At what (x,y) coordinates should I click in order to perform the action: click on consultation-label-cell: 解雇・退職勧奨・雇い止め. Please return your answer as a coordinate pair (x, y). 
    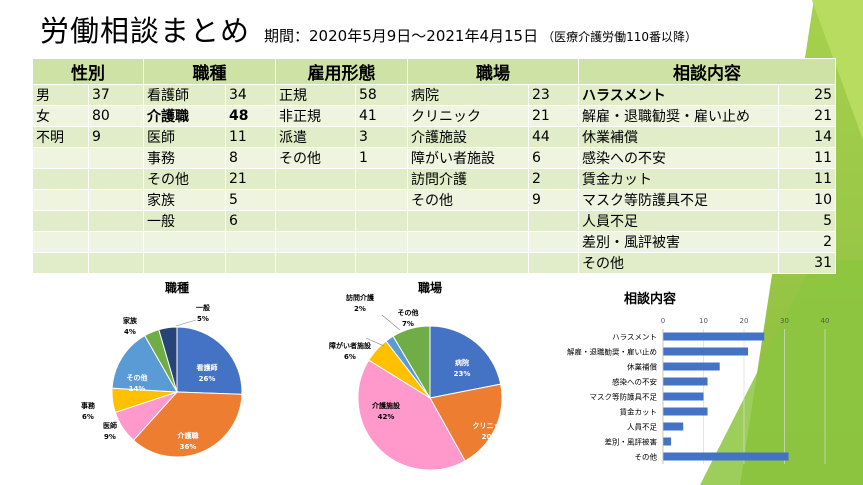
    Looking at the image, I should click on (678, 116).